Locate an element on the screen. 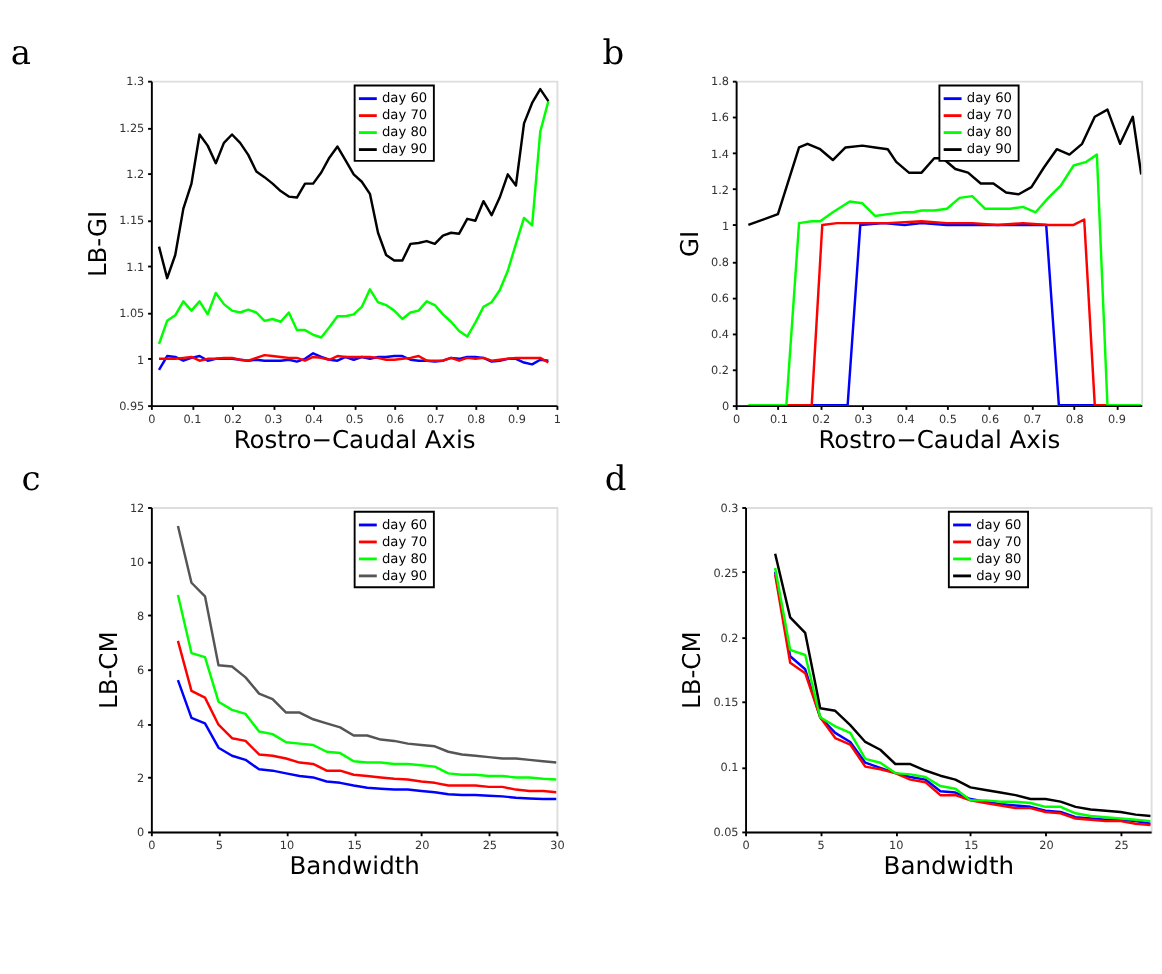 The width and height of the screenshot is (1162, 974). chart-title: a is located at coordinates (20, 53).